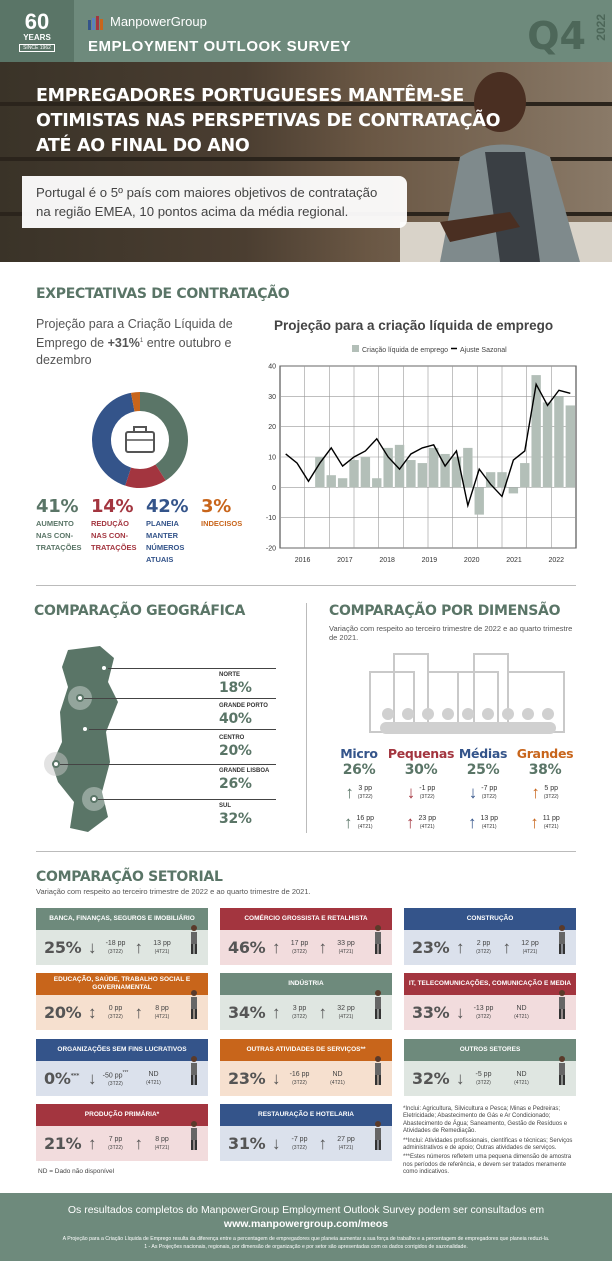  What do you see at coordinates (545, 753) in the screenshot?
I see `dim-name-grandes: Grandes` at bounding box center [545, 753].